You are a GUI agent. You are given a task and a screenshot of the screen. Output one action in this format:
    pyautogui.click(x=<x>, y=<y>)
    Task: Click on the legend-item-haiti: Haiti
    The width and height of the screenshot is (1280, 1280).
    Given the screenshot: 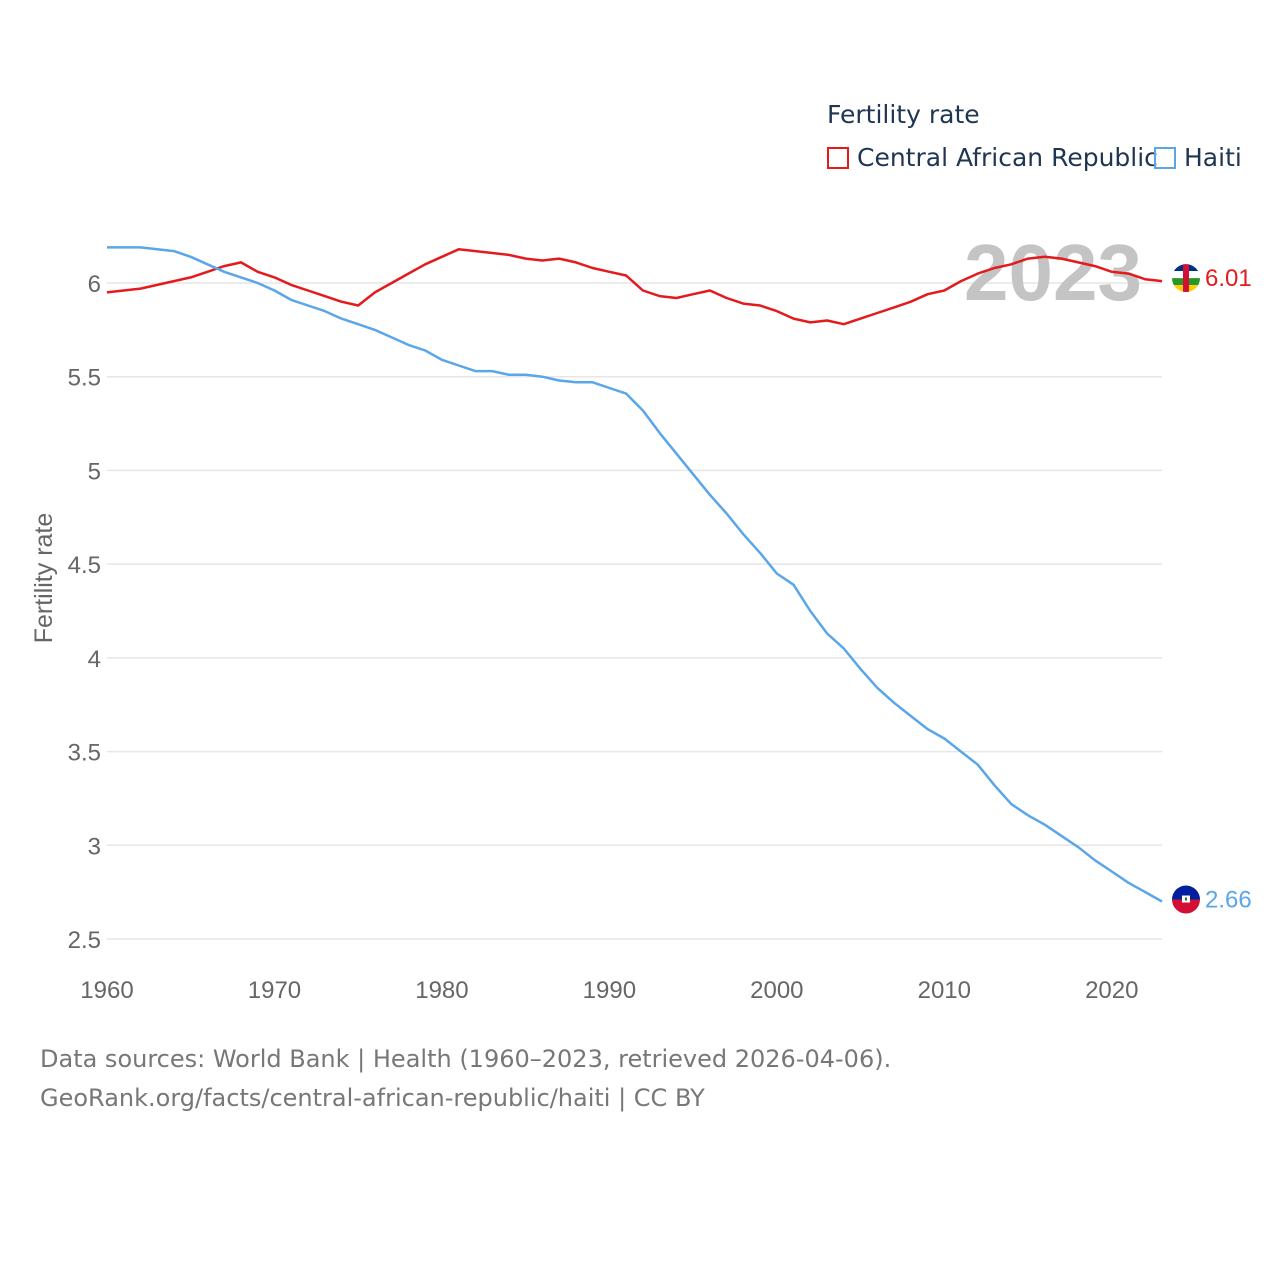 What is the action you would take?
    pyautogui.click(x=1198, y=157)
    